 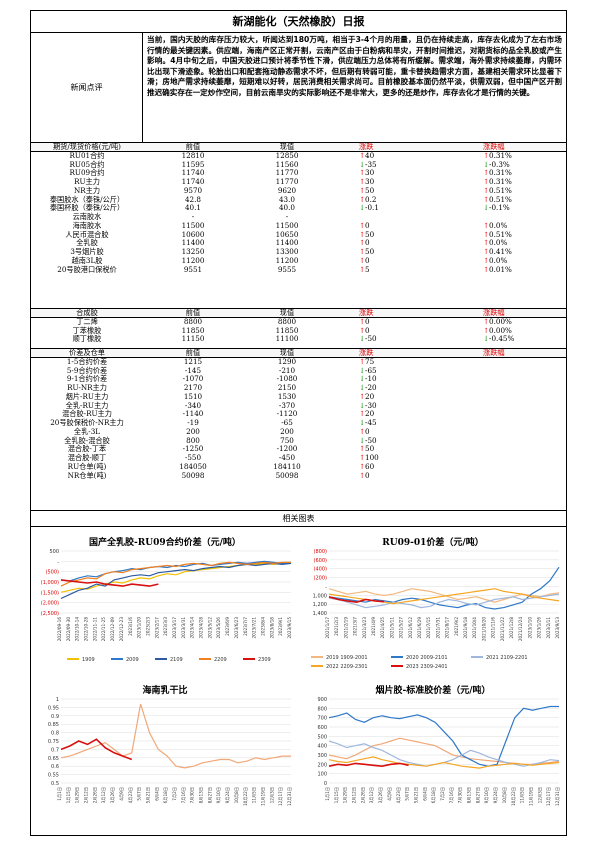 What do you see at coordinates (320, 561) in the screenshot?
I see `y-tick-label: (600)` at bounding box center [320, 561].